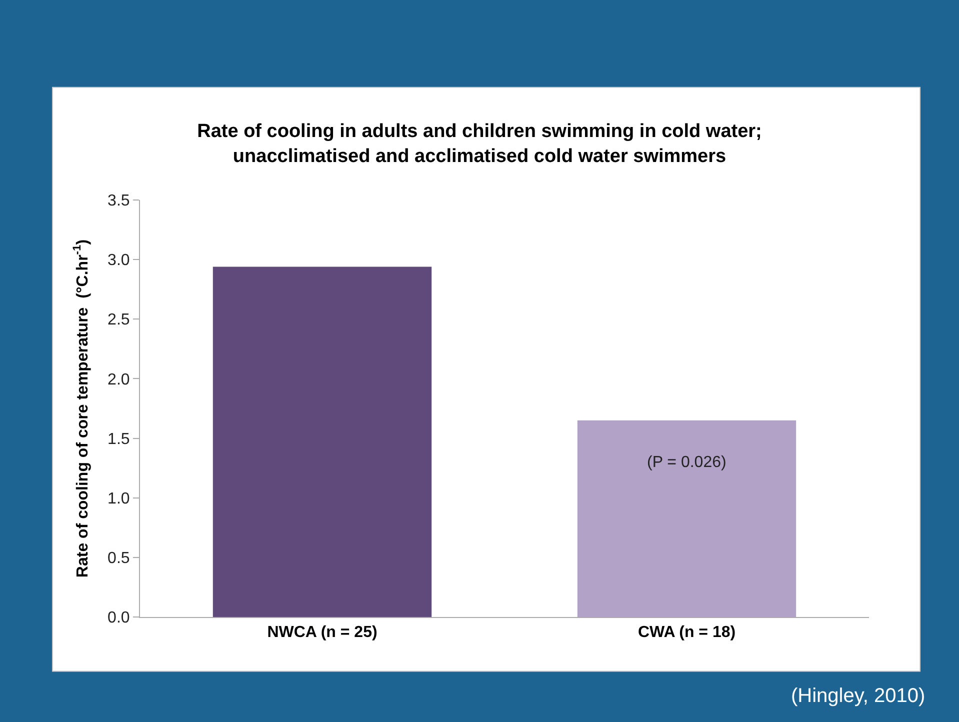 This screenshot has height=722, width=959. What do you see at coordinates (119, 261) in the screenshot?
I see `y-tick-label: 3.0` at bounding box center [119, 261].